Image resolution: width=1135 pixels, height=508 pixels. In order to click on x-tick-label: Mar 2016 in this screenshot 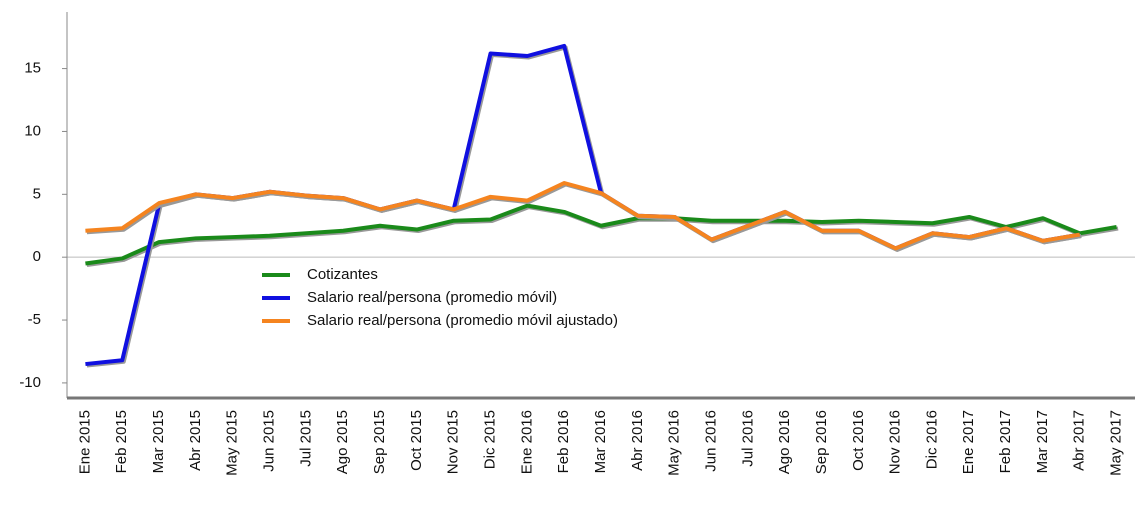, I will do `click(600, 441)`.